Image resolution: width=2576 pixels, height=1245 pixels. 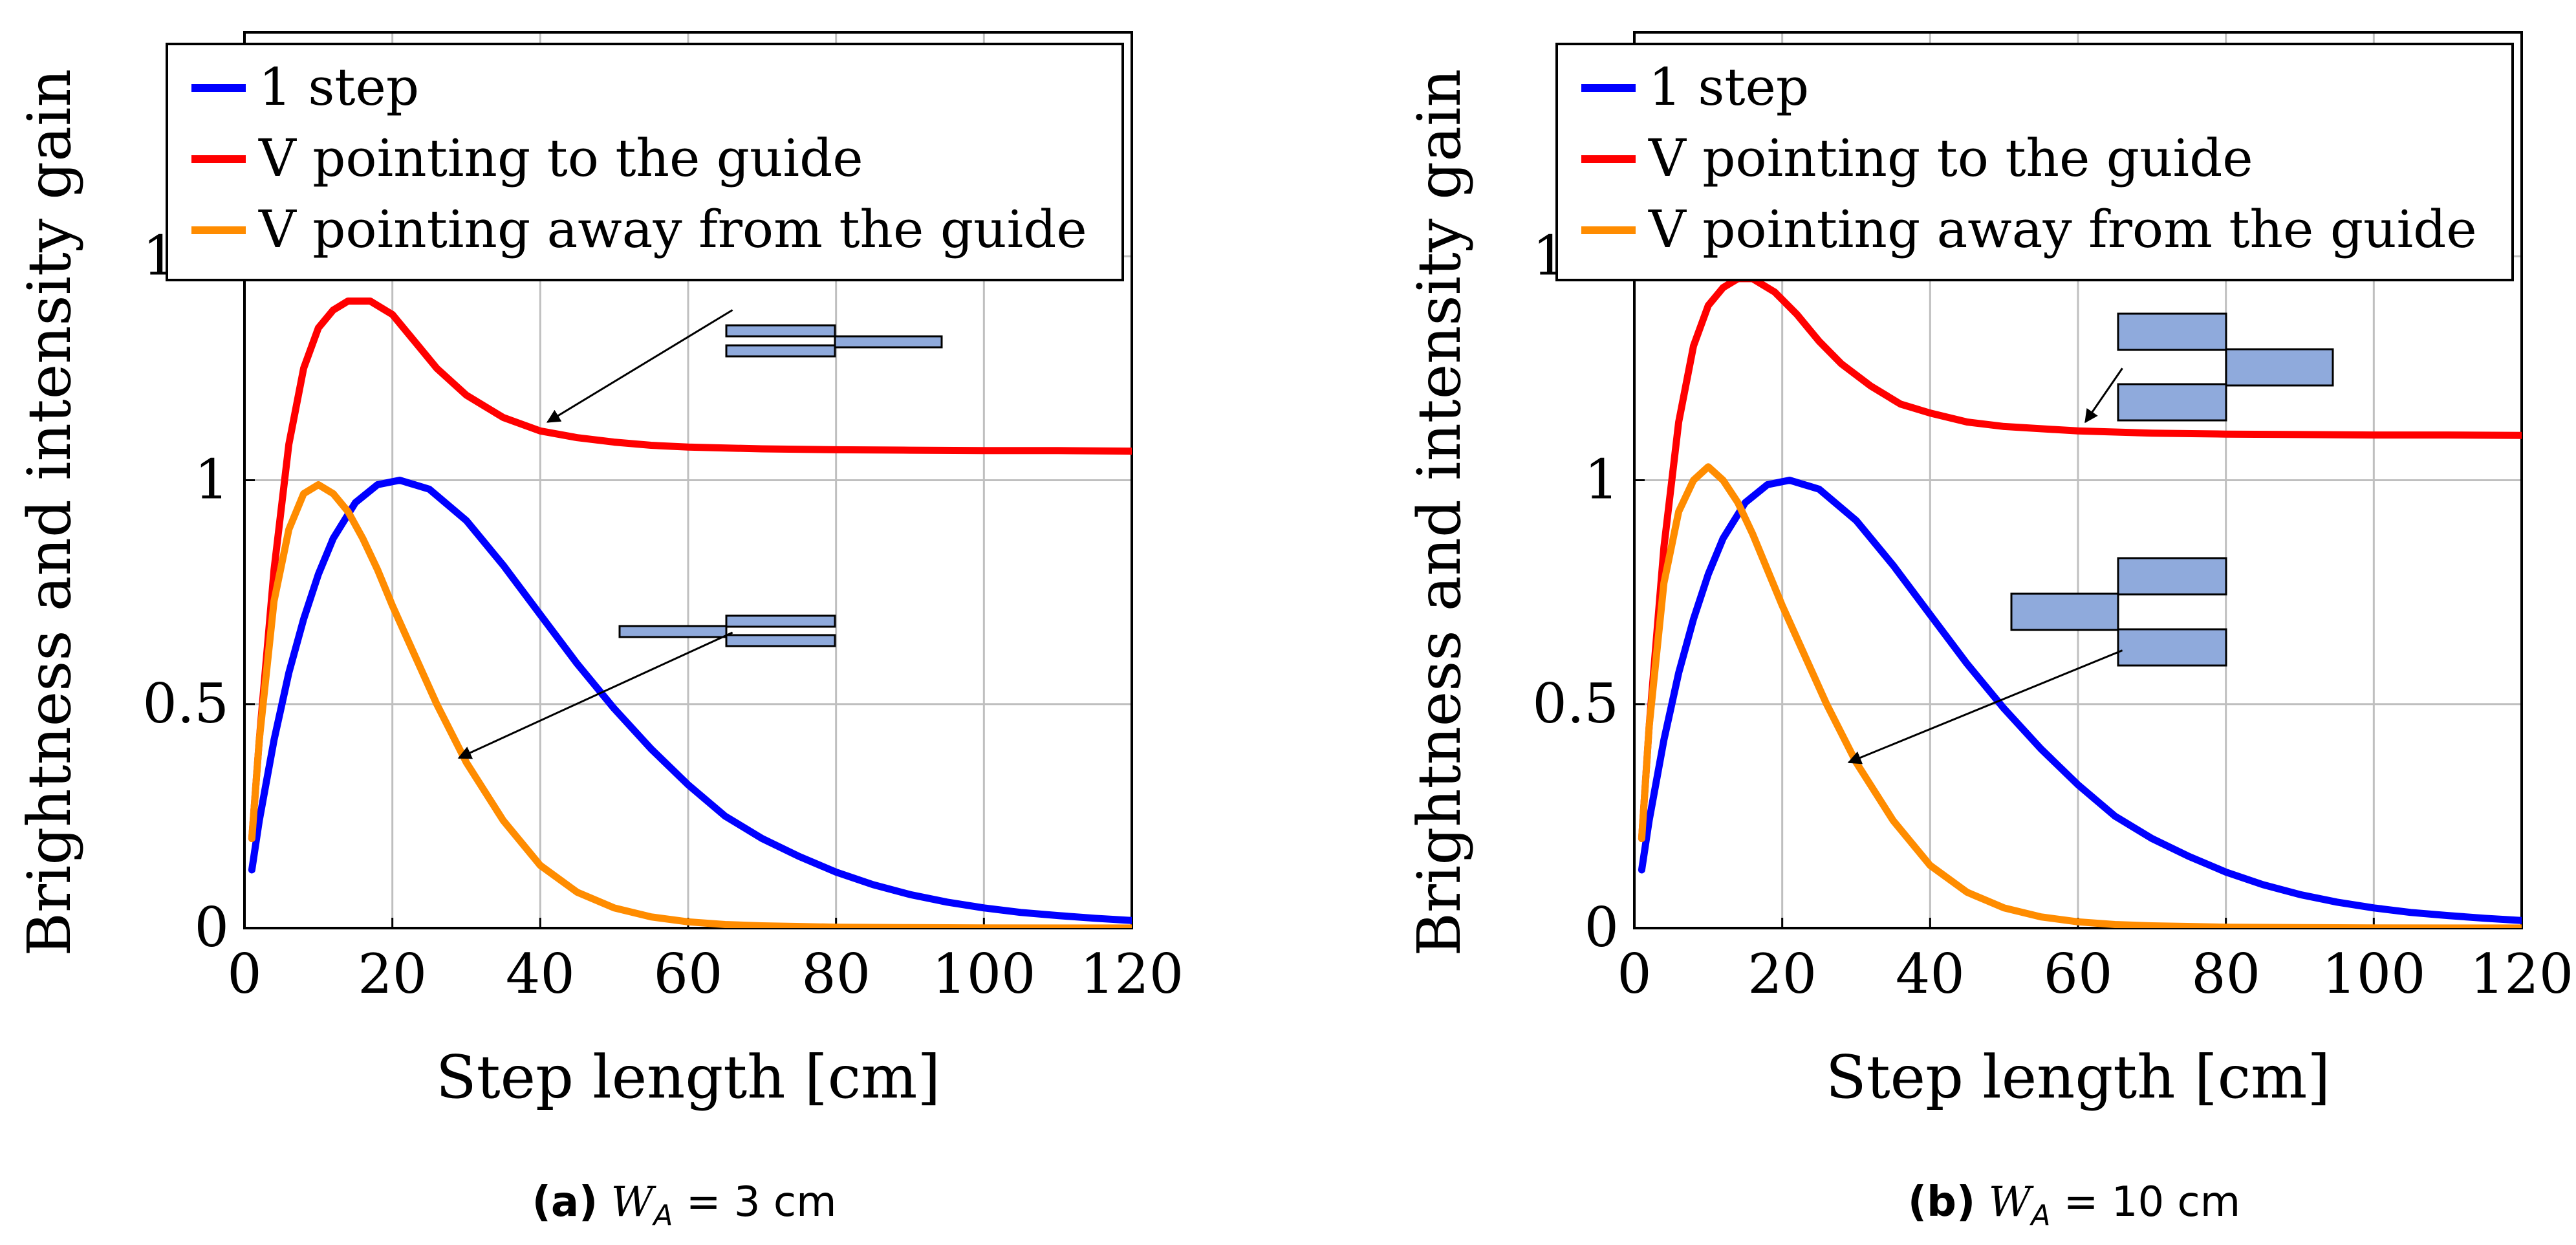 I want to click on caption-tag: (b), so click(x=1942, y=1202).